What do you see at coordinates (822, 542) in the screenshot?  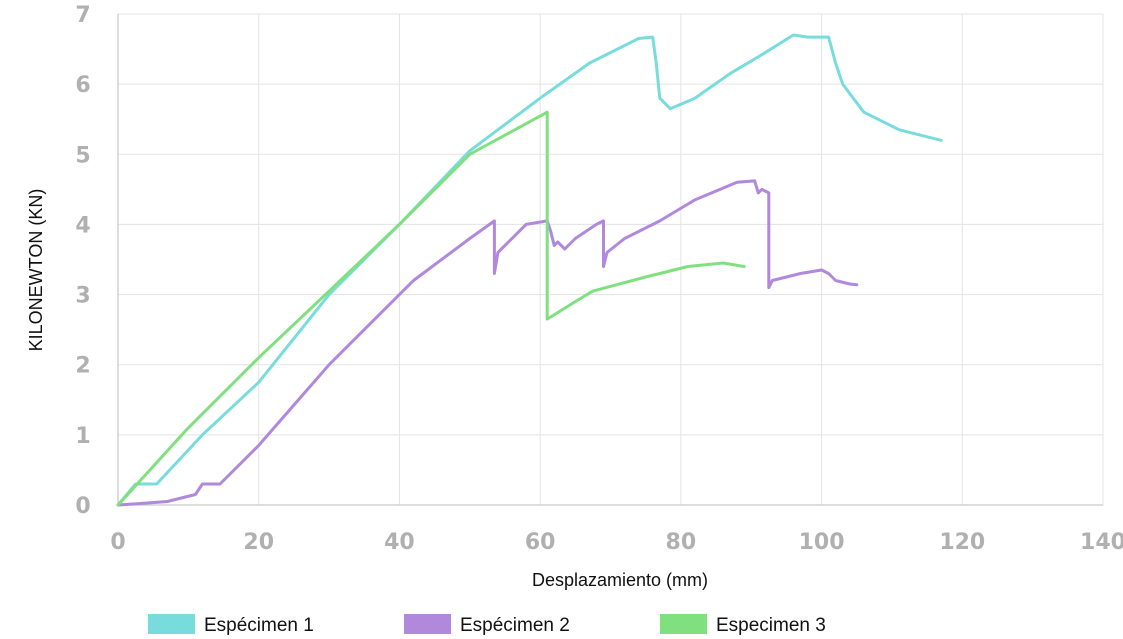 I see `x-tick-label: 100` at bounding box center [822, 542].